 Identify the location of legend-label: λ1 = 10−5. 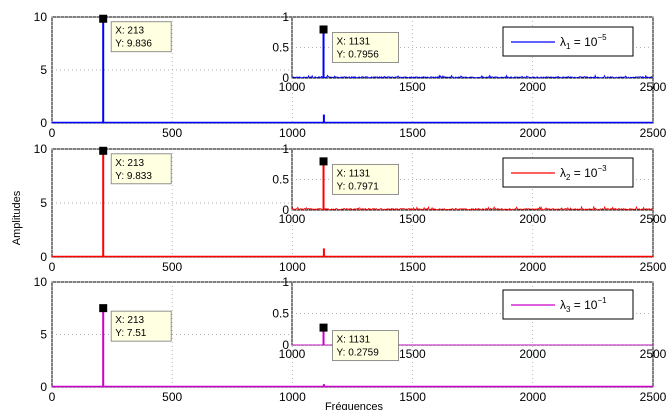
(583, 42).